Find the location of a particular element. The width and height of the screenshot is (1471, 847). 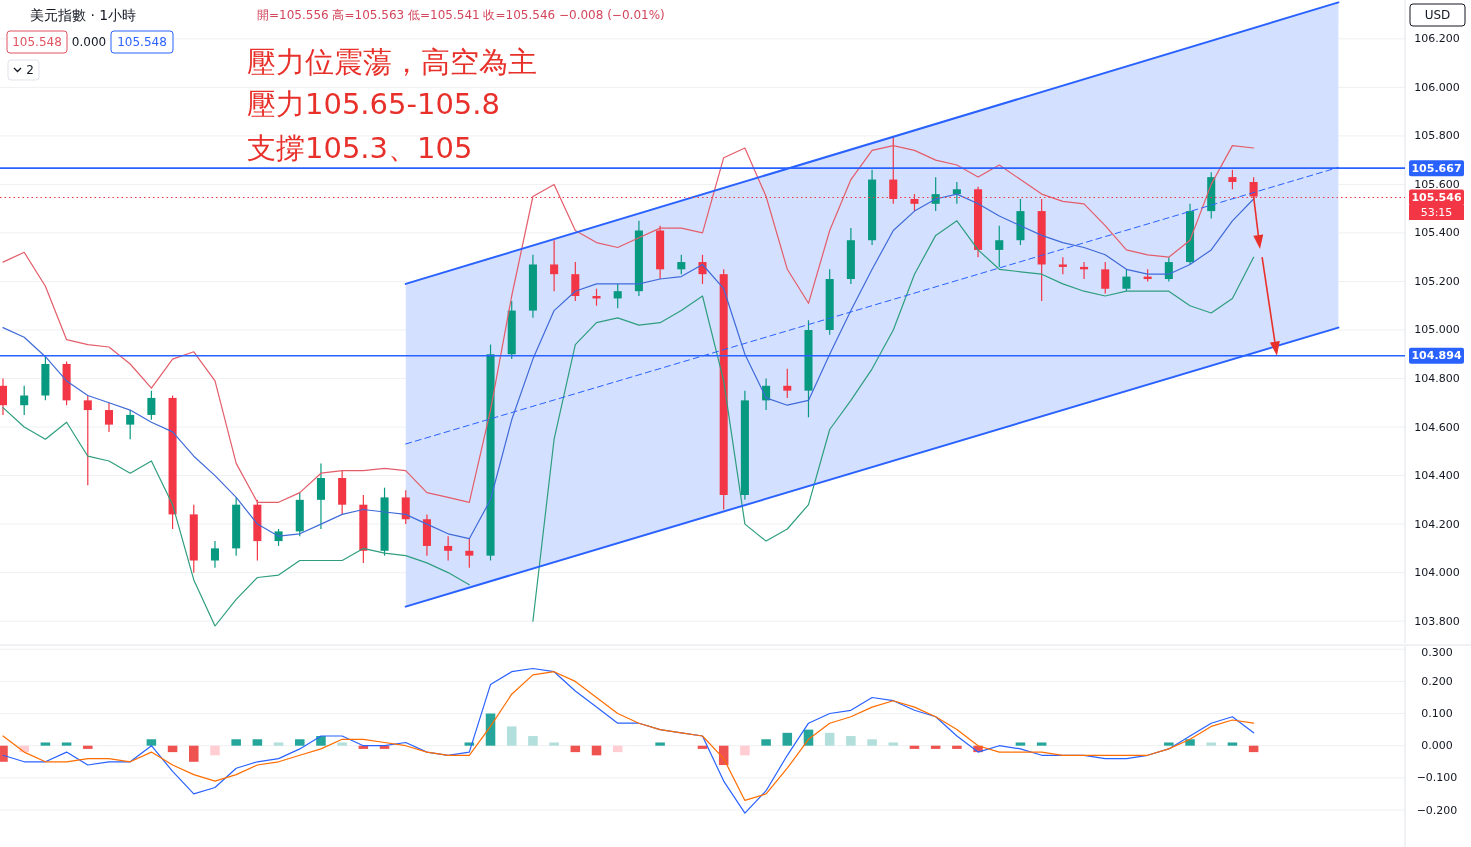

text: 開=105.556 高=105.563 低=105.541 收=105.546 −0.008 (−0.01%) is located at coordinates (461, 15).